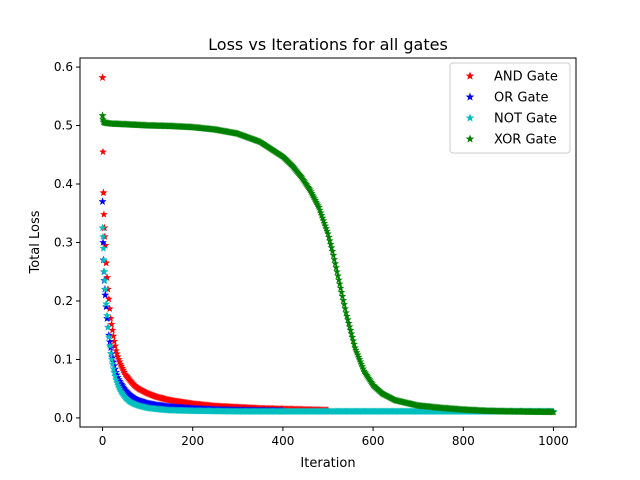  What do you see at coordinates (35, 242) in the screenshot?
I see `y-axis-label: Total Loss` at bounding box center [35, 242].